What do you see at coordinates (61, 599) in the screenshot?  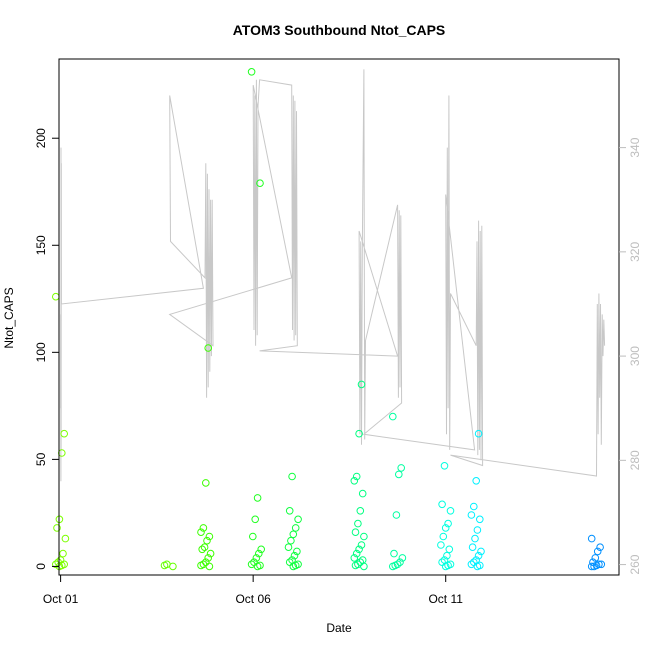 I see `x-tick-label: Oct 01` at bounding box center [61, 599].